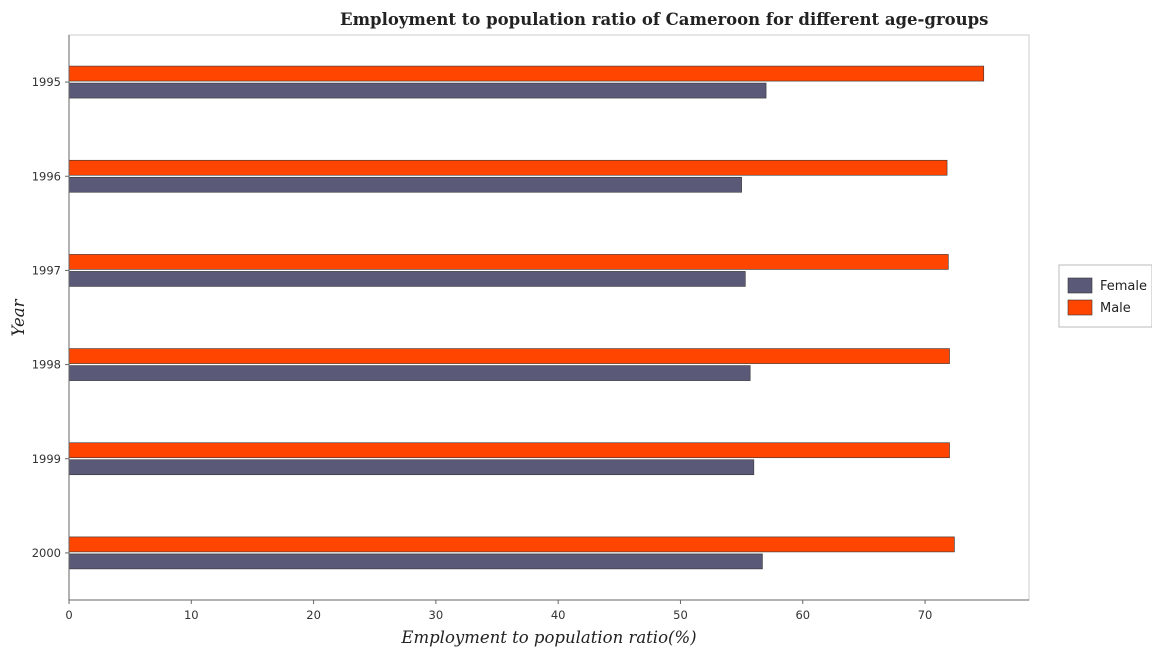 The width and height of the screenshot is (1152, 650). Describe the element at coordinates (508, 262) in the screenshot. I see `bar-male-1997` at that location.